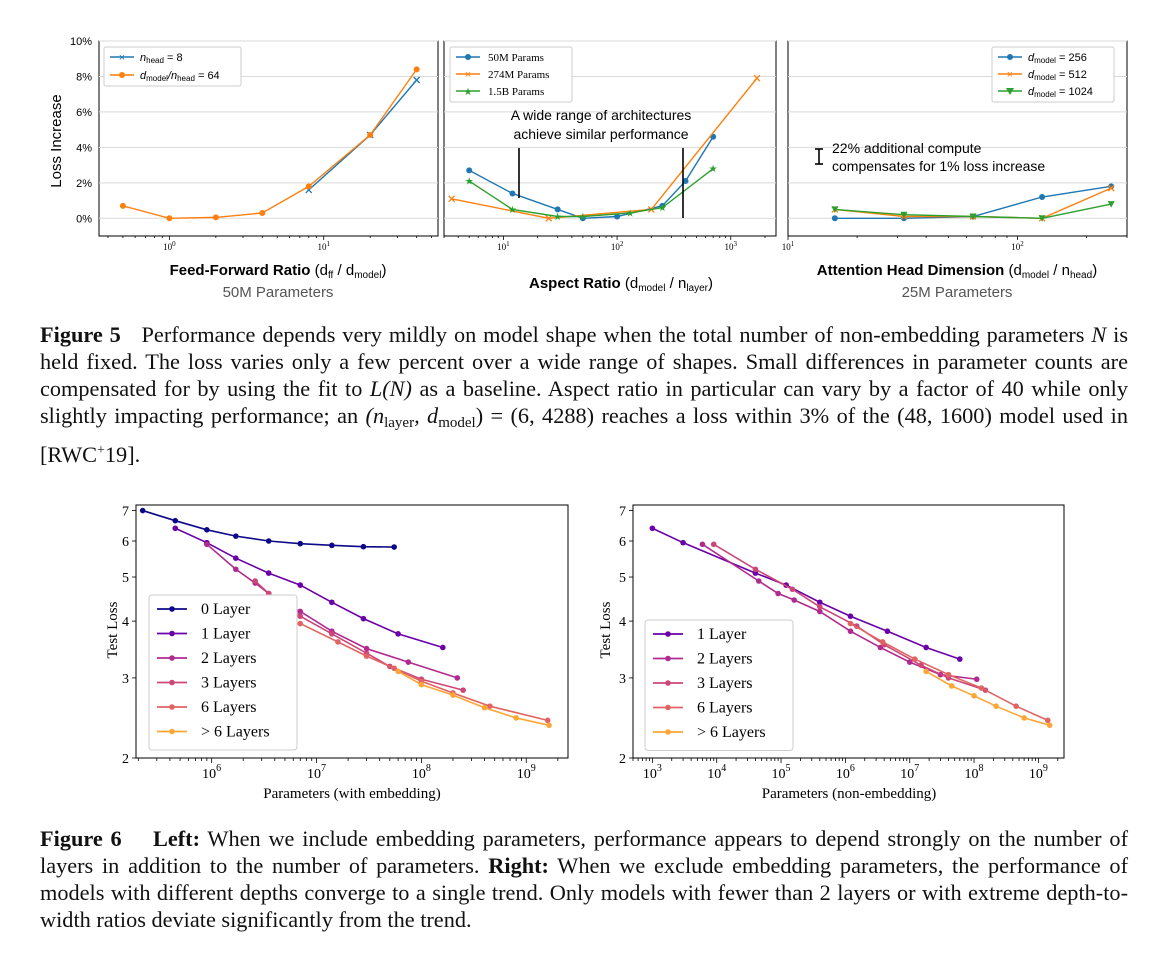 The width and height of the screenshot is (1163, 961). Describe the element at coordinates (516, 58) in the screenshot. I see `panel2-legend-item-1: 50M Params` at that location.